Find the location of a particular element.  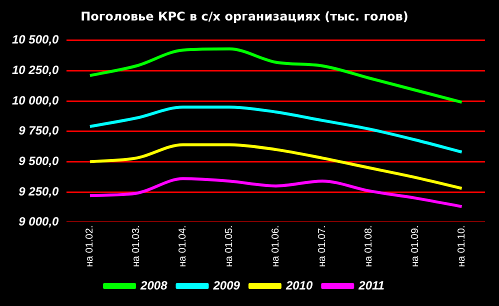

legend-label: 2011 is located at coordinates (371, 285).